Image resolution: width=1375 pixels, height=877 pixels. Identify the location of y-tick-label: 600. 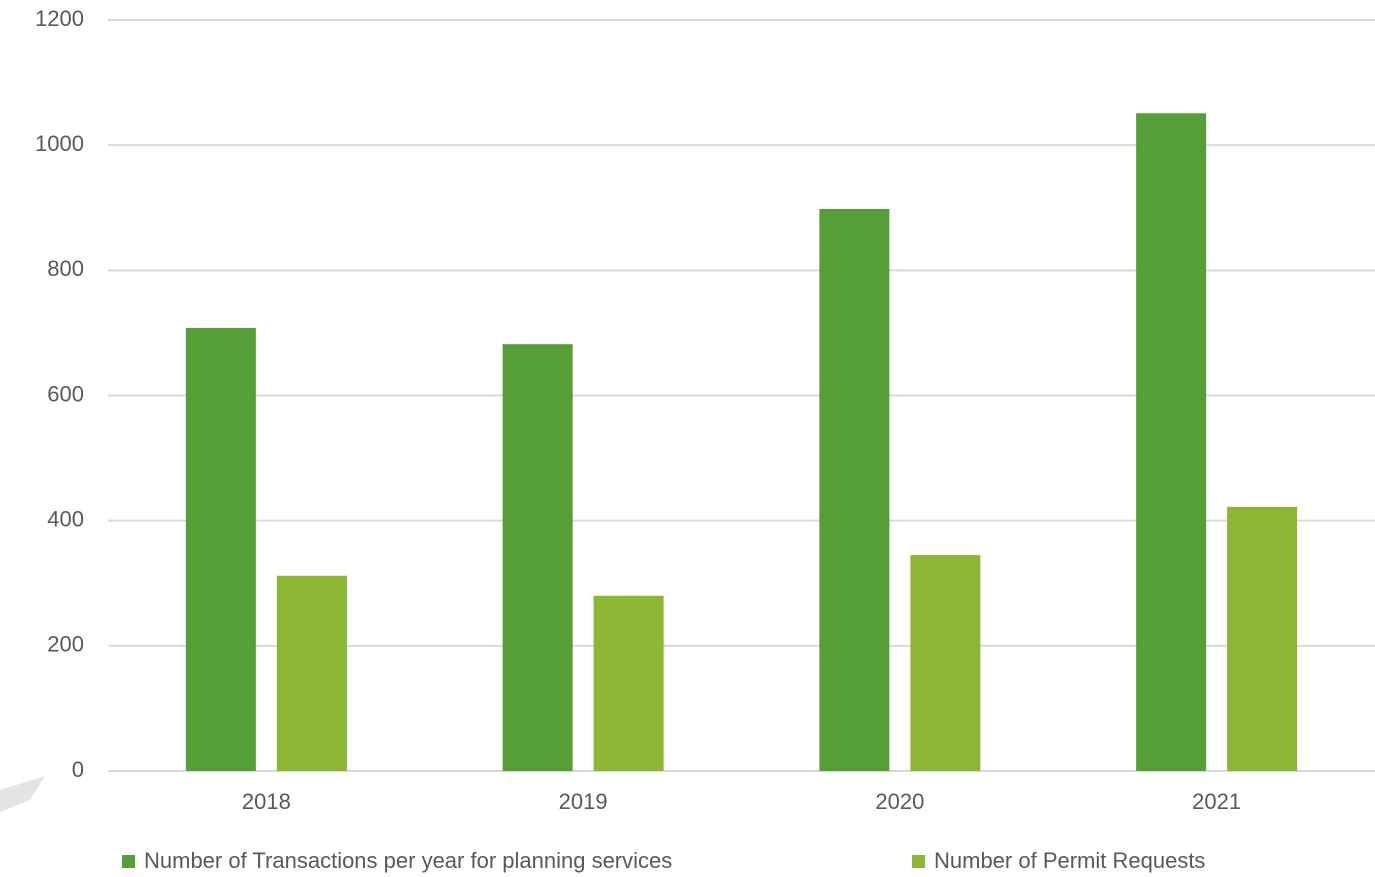
(65, 393).